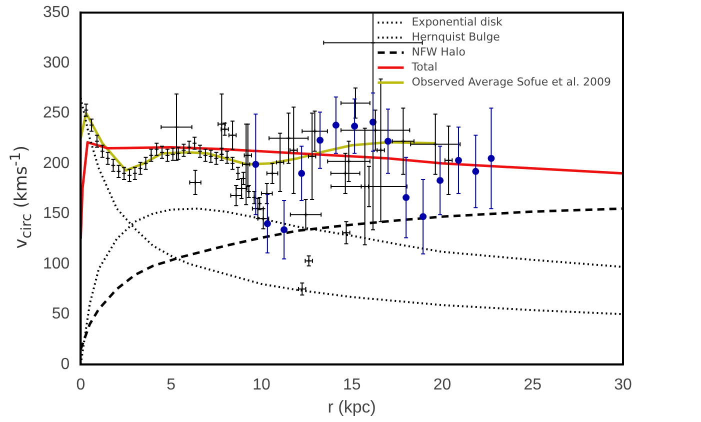  What do you see at coordinates (623, 385) in the screenshot?
I see `x-tick-label: 30` at bounding box center [623, 385].